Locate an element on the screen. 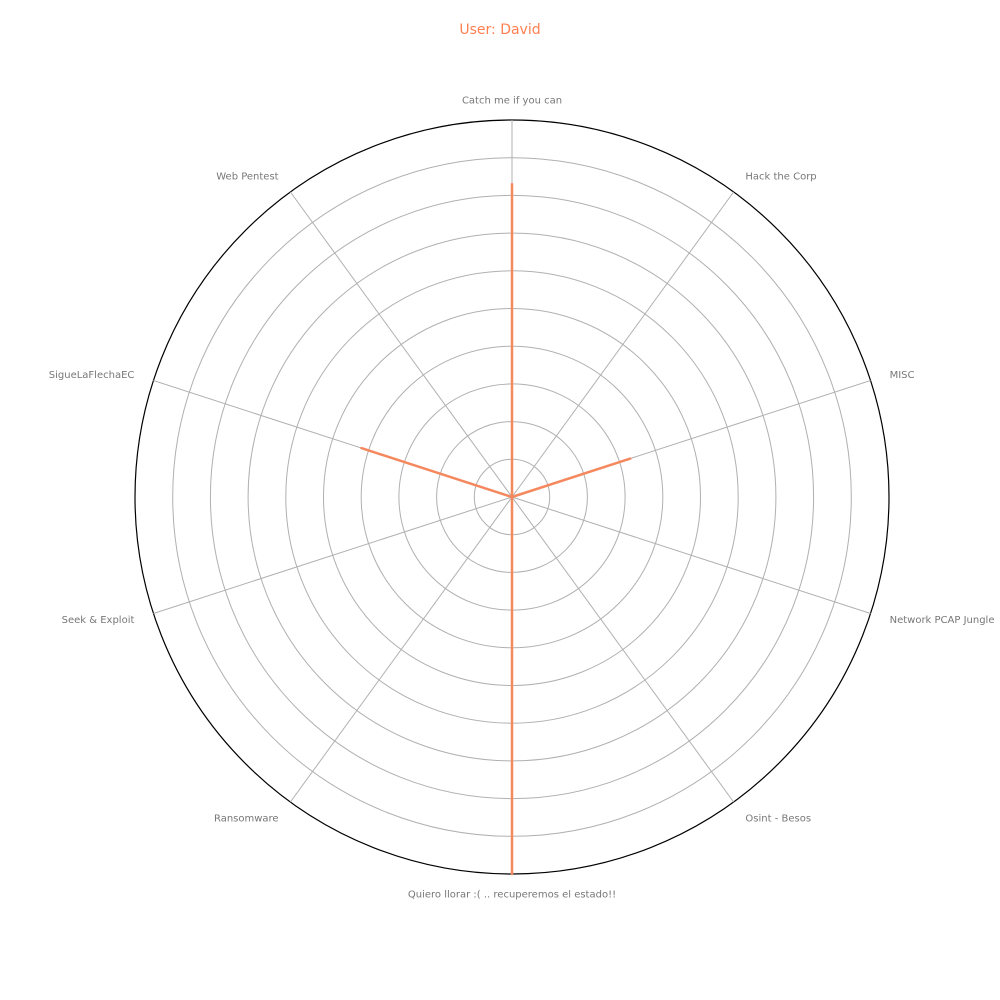  axis-label: Ransomware is located at coordinates (246, 819).